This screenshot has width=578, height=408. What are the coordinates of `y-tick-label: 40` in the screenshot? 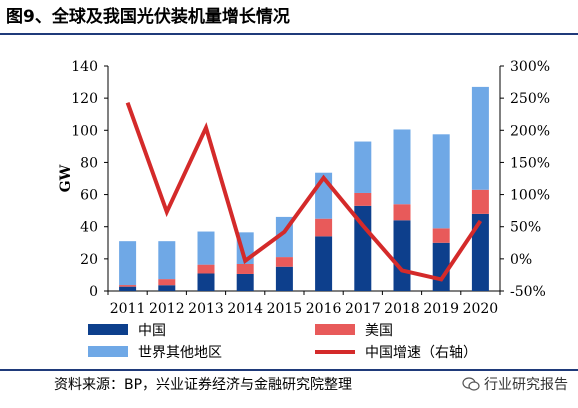 It's located at (89, 228).